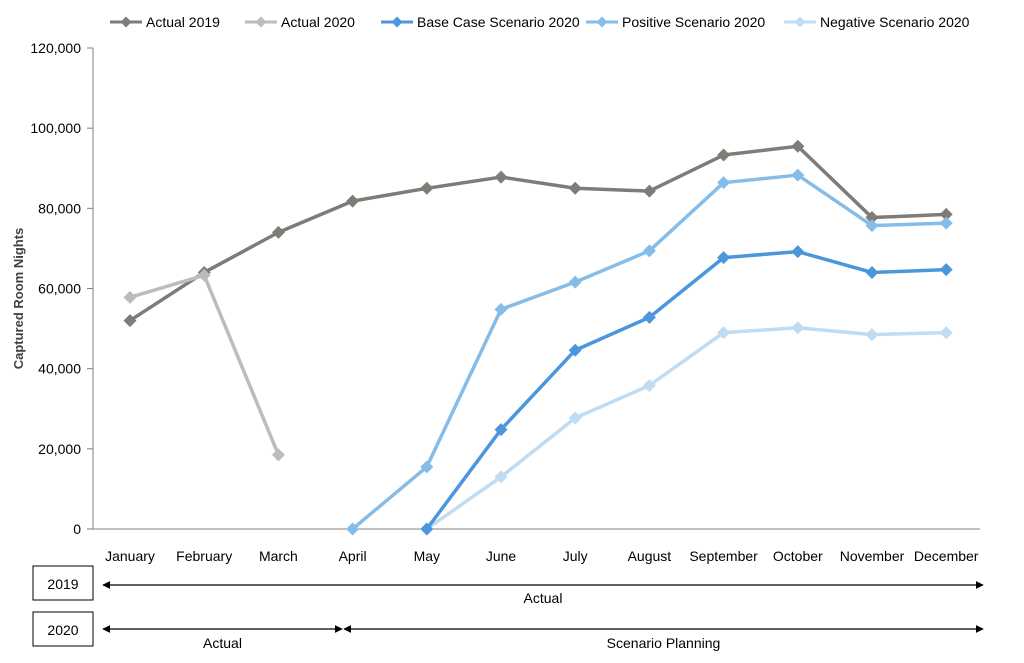  I want to click on series-actual-2020, so click(204, 365).